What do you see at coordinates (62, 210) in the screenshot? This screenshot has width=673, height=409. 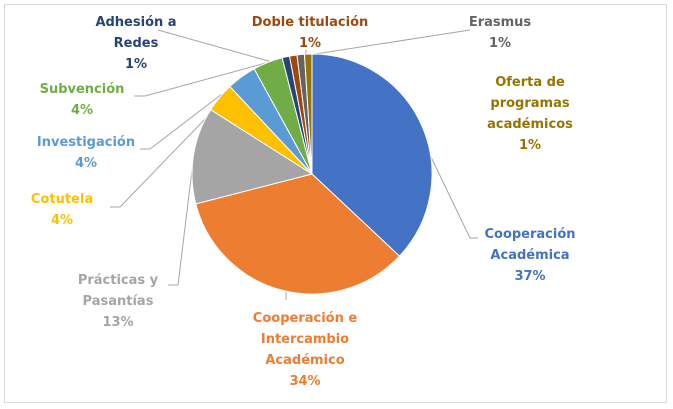 I see `data-label: Cotutela 4%` at bounding box center [62, 210].